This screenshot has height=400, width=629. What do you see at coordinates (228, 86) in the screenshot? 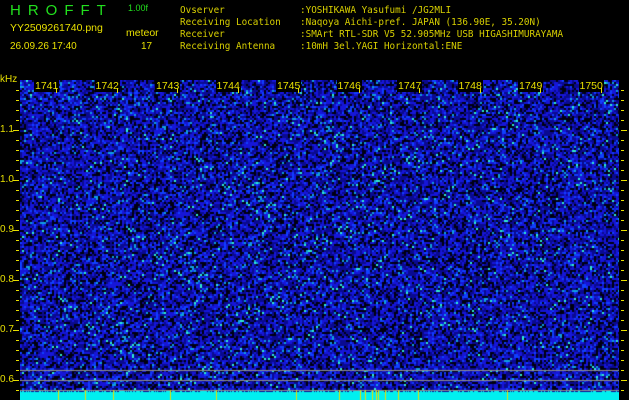
I see `x-tick-label: 1744` at bounding box center [228, 86].